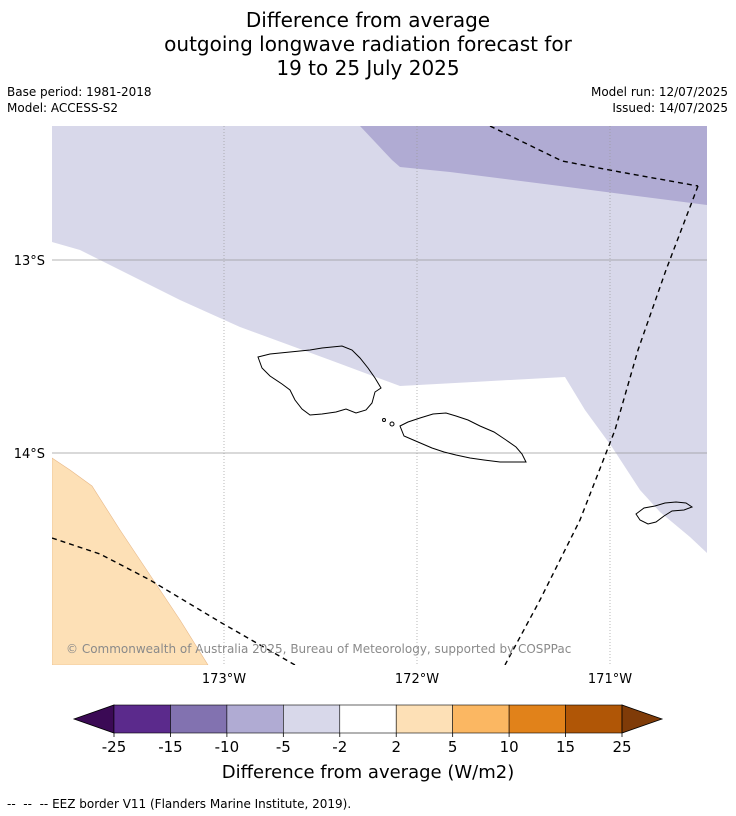  Describe the element at coordinates (114, 747) in the screenshot. I see `colorbar-tick-label: -25` at that location.